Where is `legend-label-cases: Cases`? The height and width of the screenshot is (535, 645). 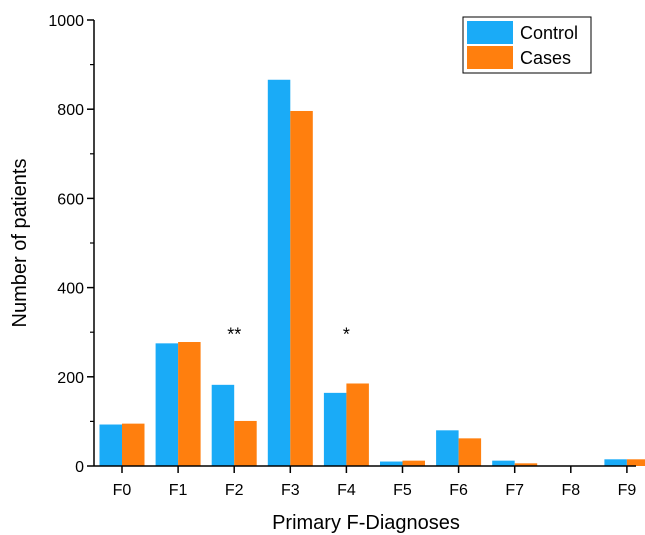 legend-label-cases: Cases is located at coordinates (545, 58).